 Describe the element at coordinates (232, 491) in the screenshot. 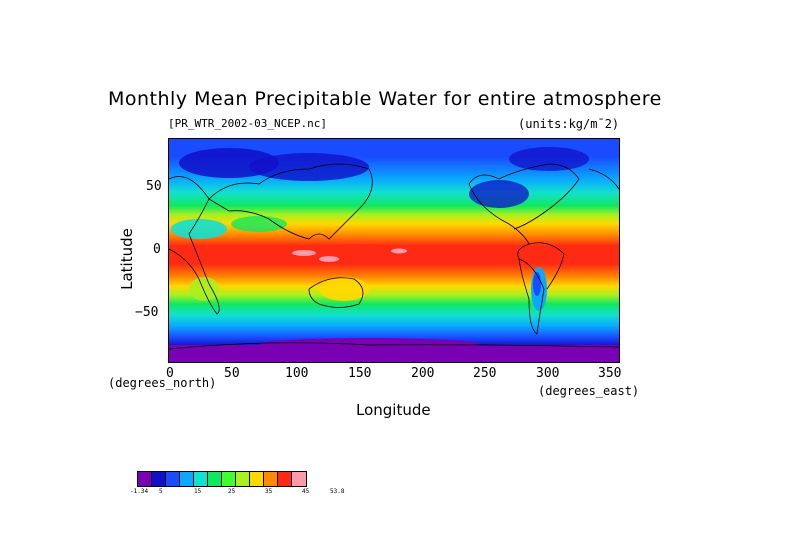

I see `colorbar-label: 25` at that location.